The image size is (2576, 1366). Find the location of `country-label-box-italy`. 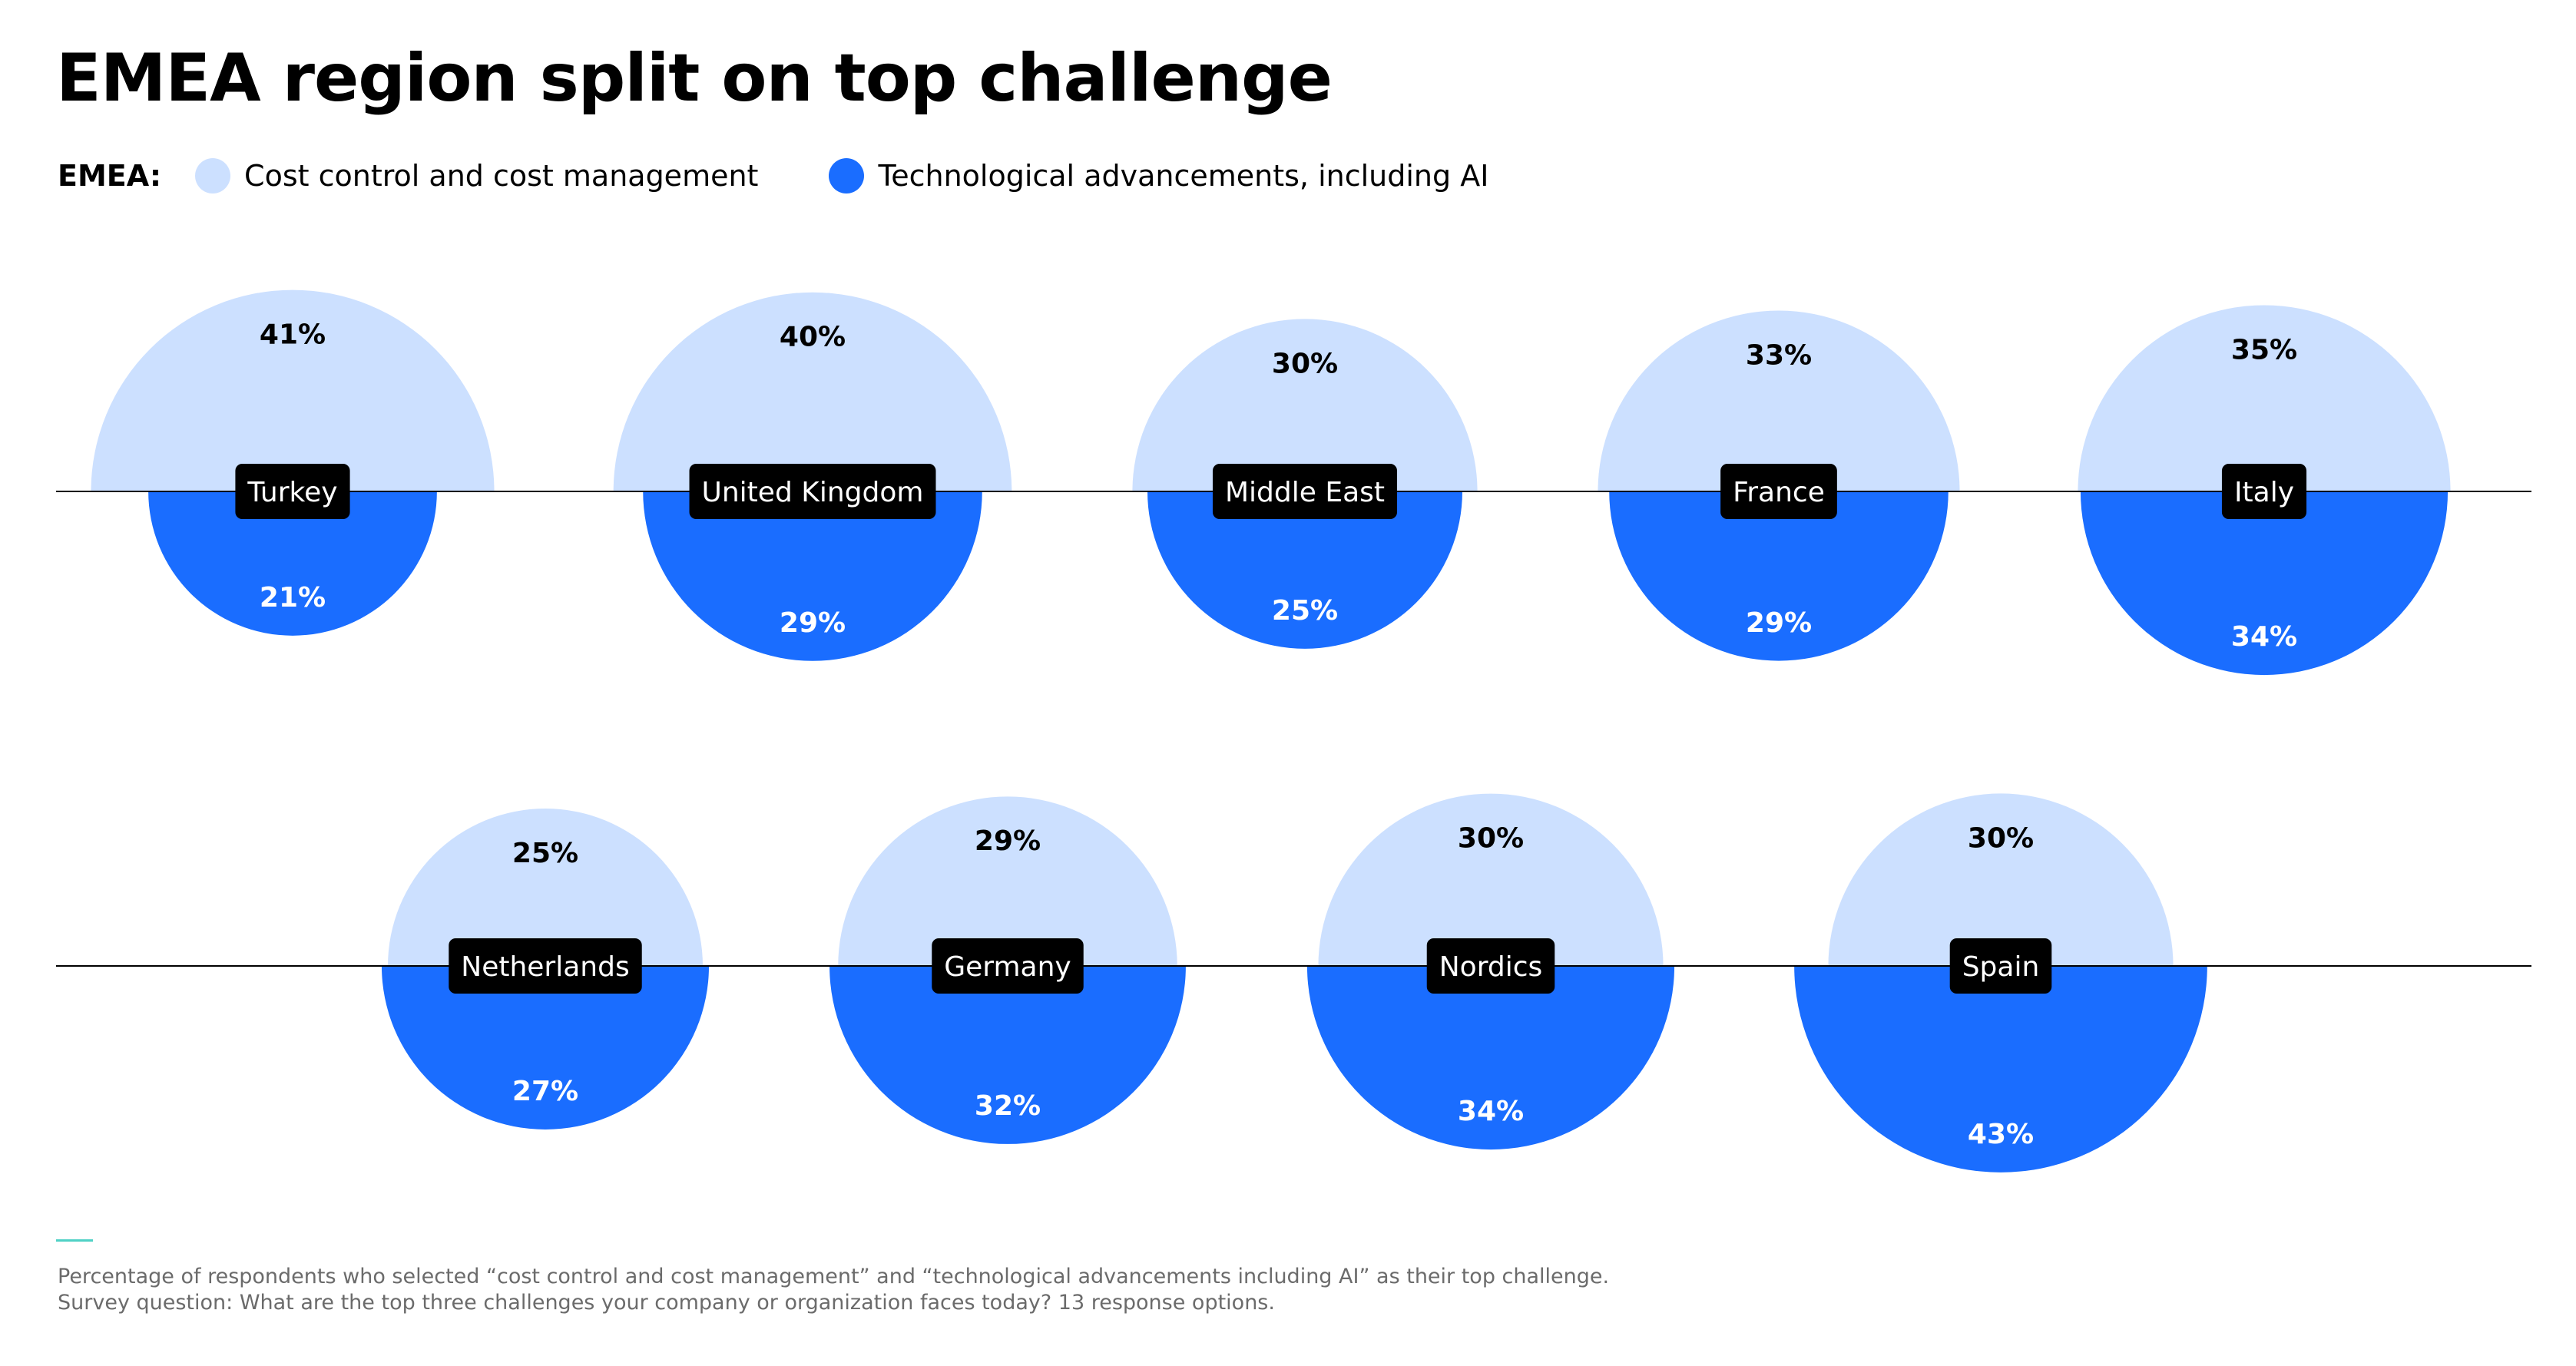

country-label-box-italy is located at coordinates (2264, 491).